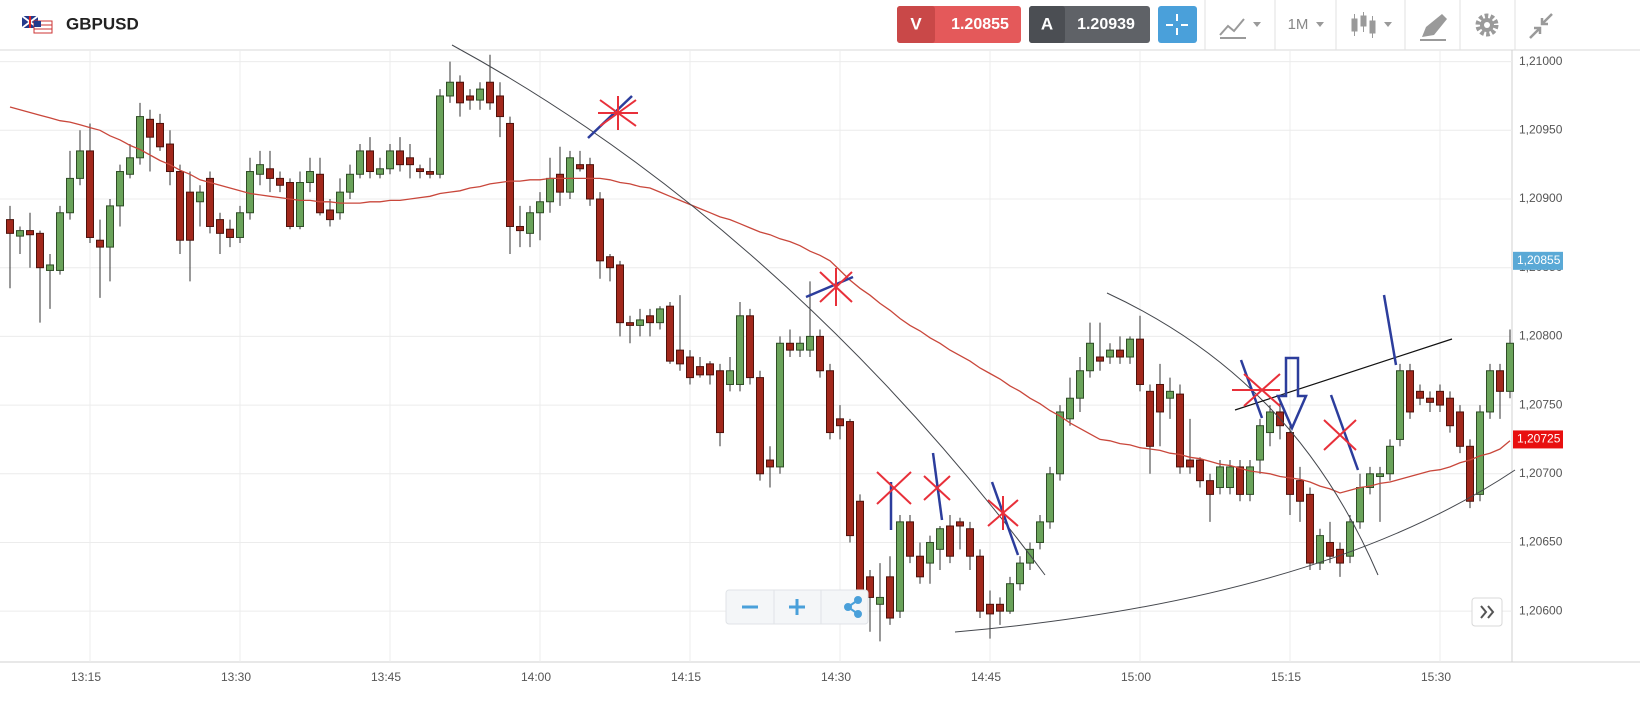 This screenshot has height=726, width=1640. Describe the element at coordinates (853, 607) in the screenshot. I see `share-button` at that location.